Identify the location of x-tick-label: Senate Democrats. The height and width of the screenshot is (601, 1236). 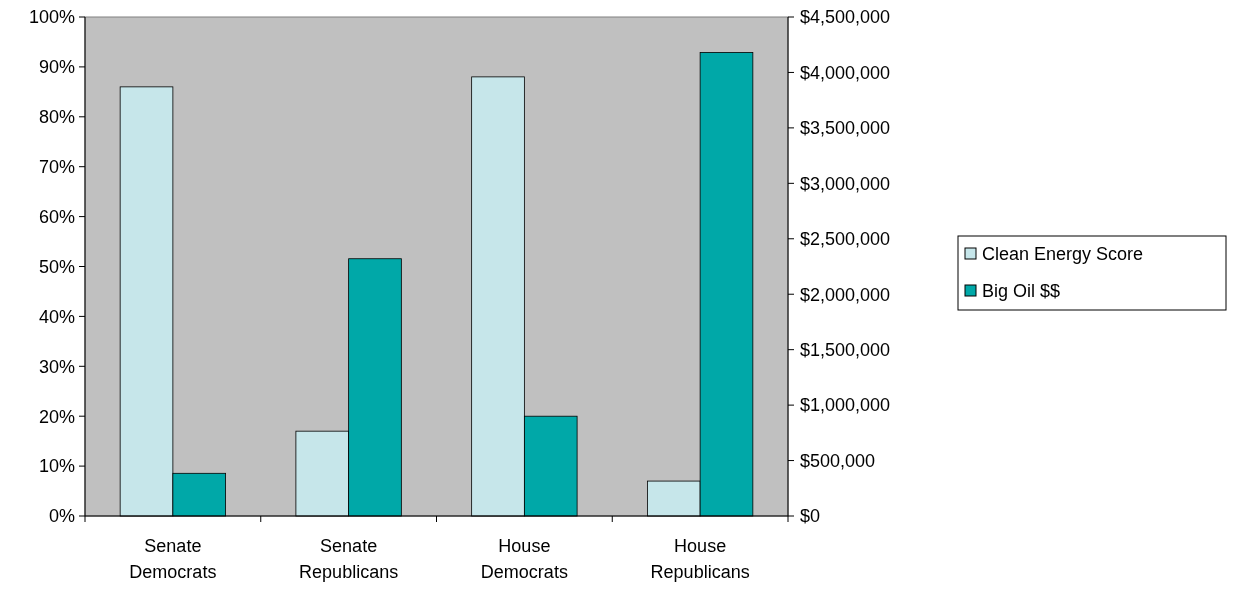
(173, 559).